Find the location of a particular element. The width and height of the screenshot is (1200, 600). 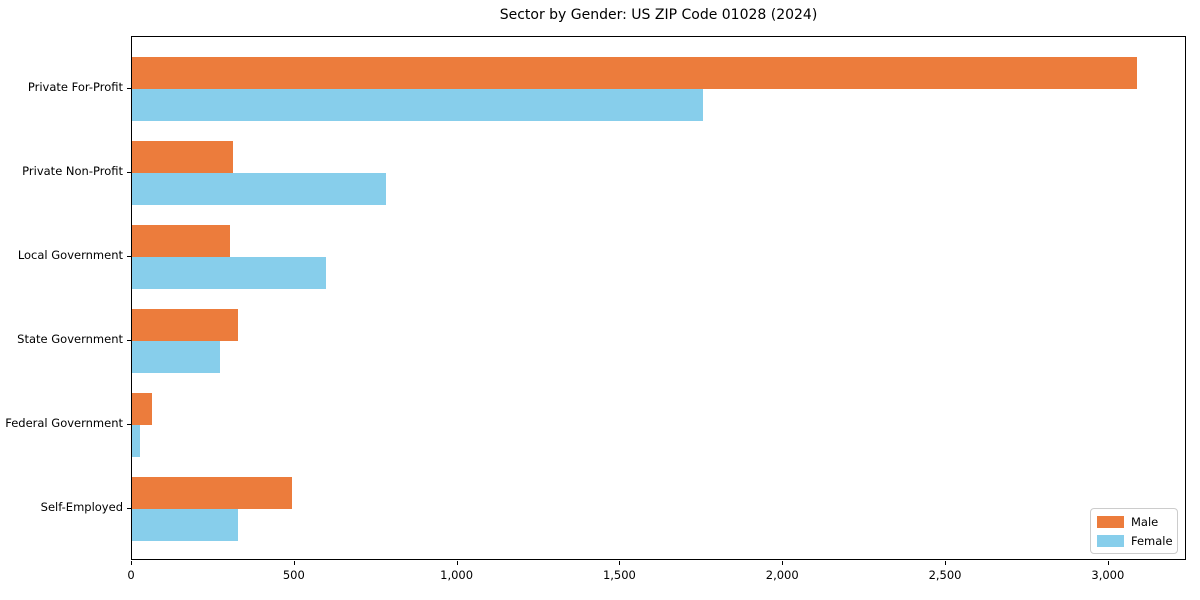

bar-female-federal-government is located at coordinates (136, 441).